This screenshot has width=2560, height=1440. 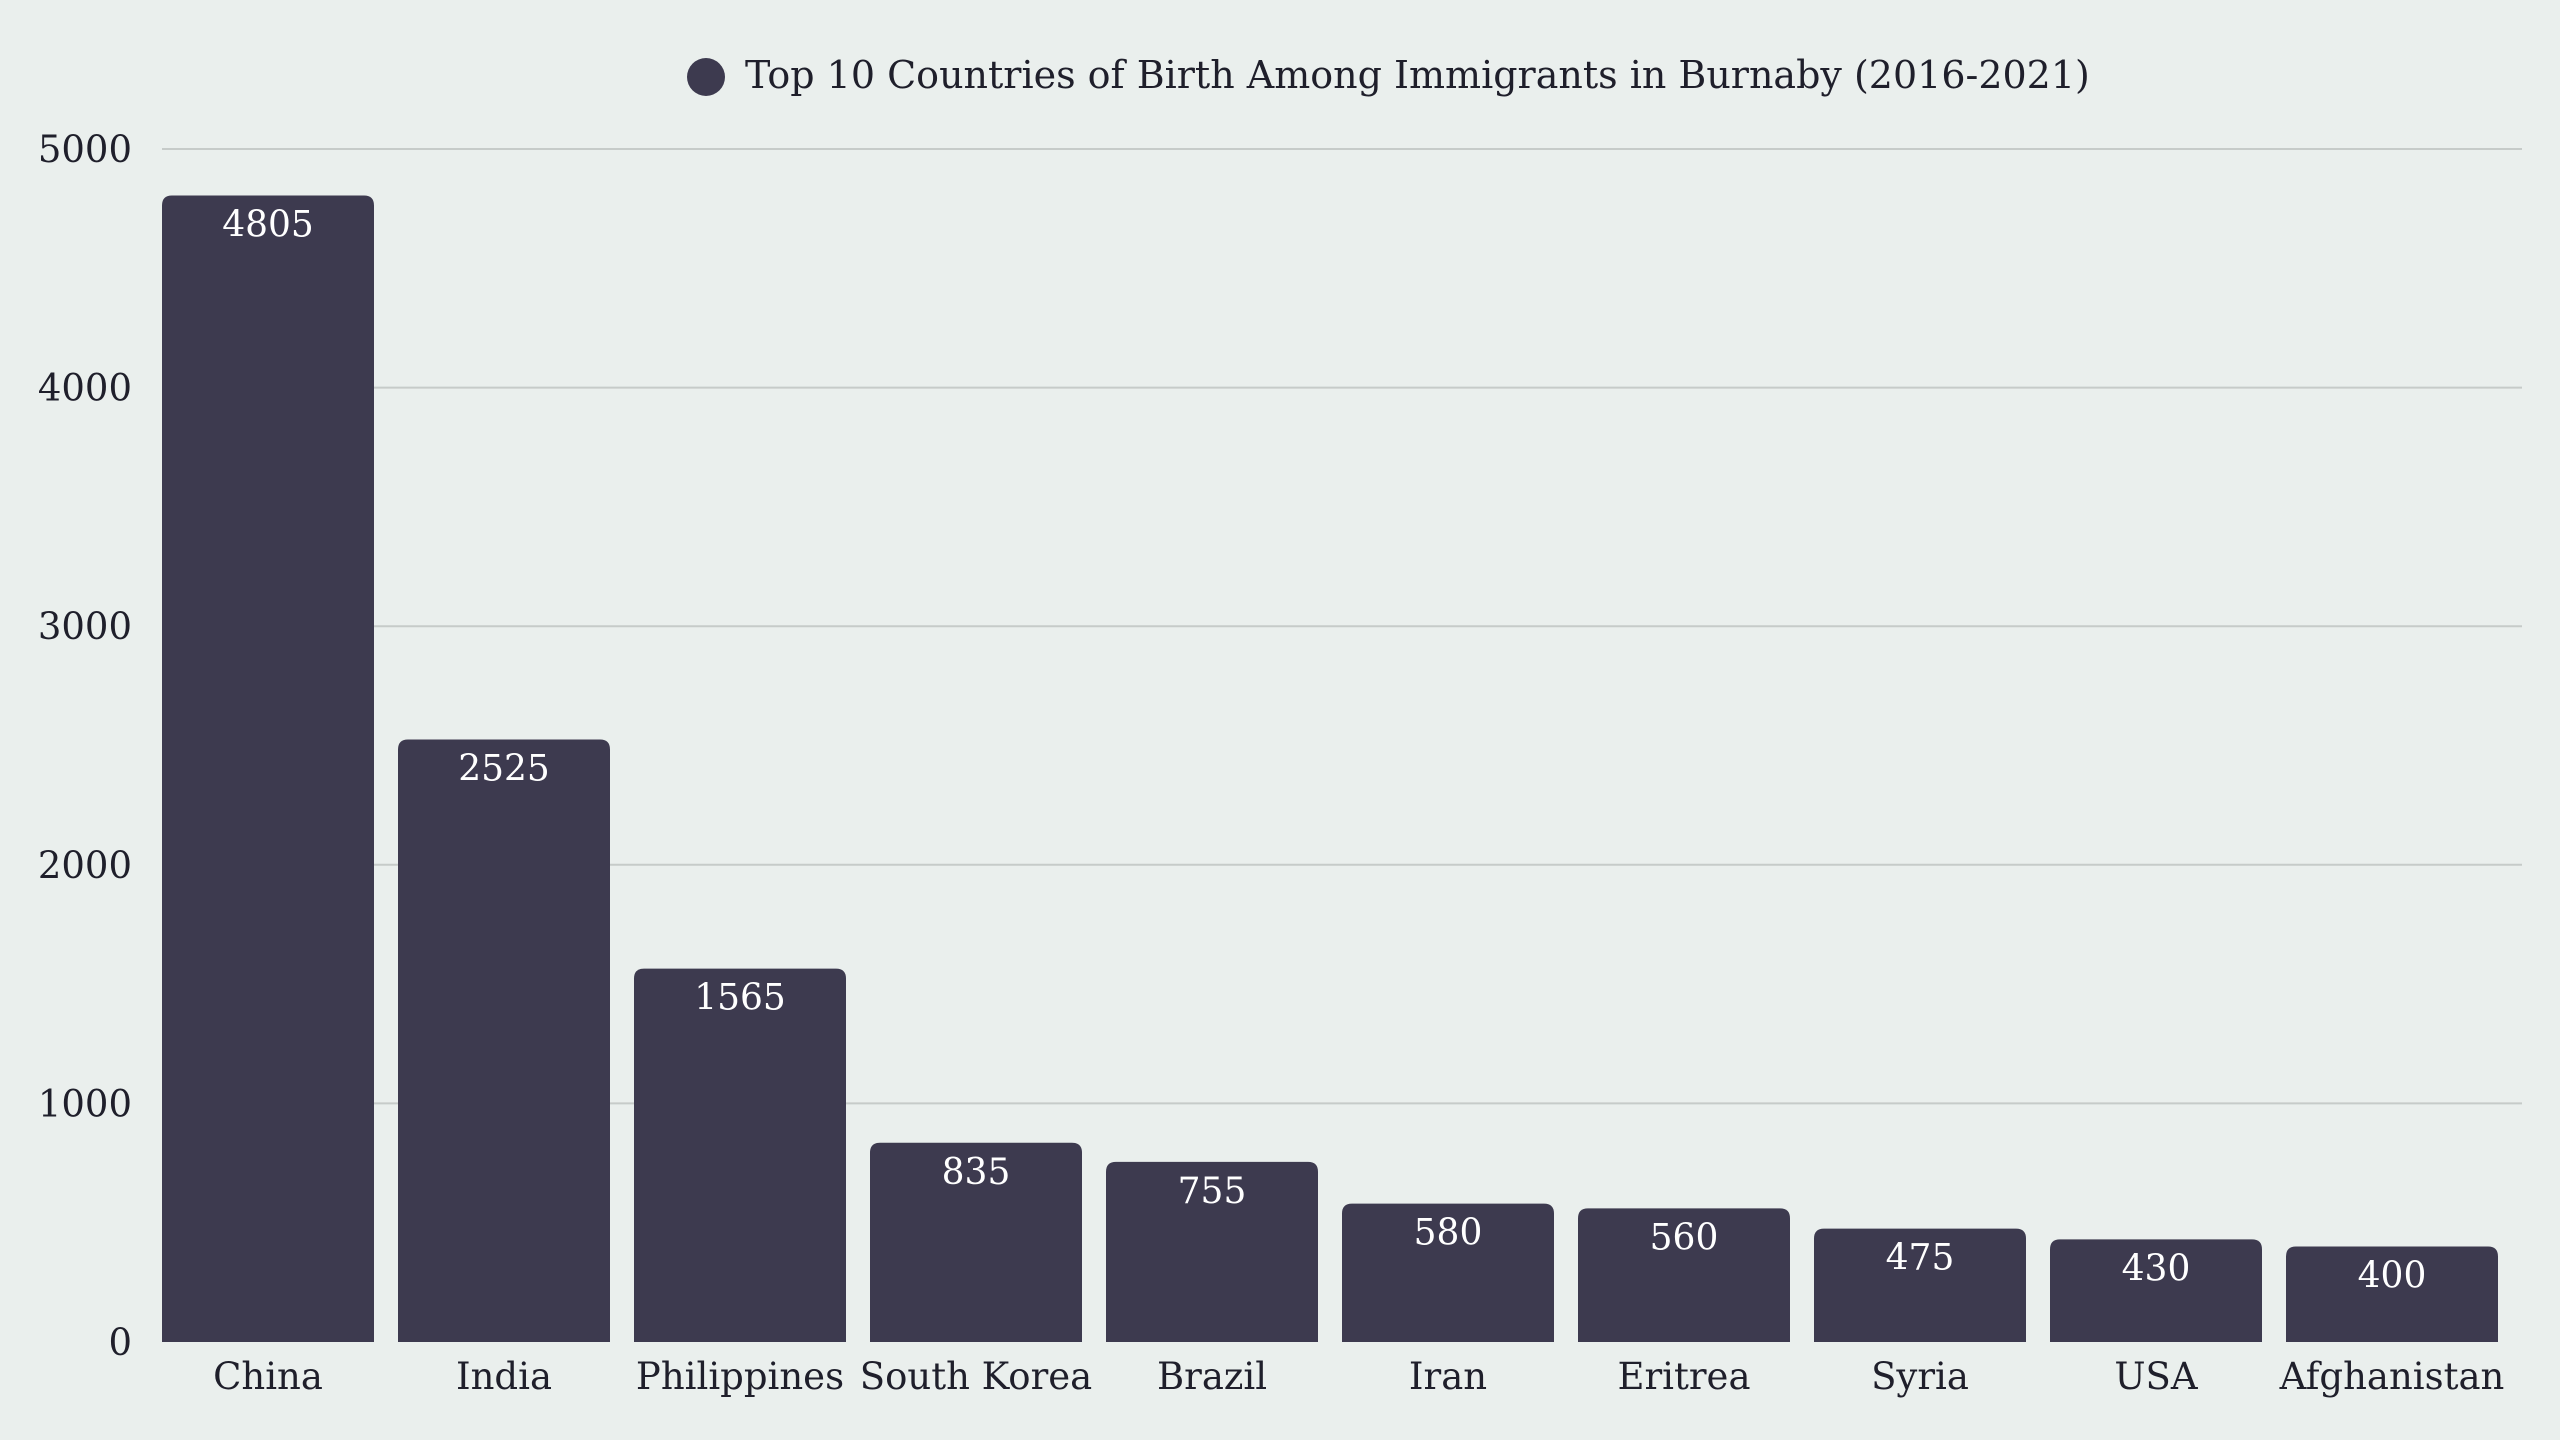 What do you see at coordinates (268, 1376) in the screenshot?
I see `x-category-label-china: China` at bounding box center [268, 1376].